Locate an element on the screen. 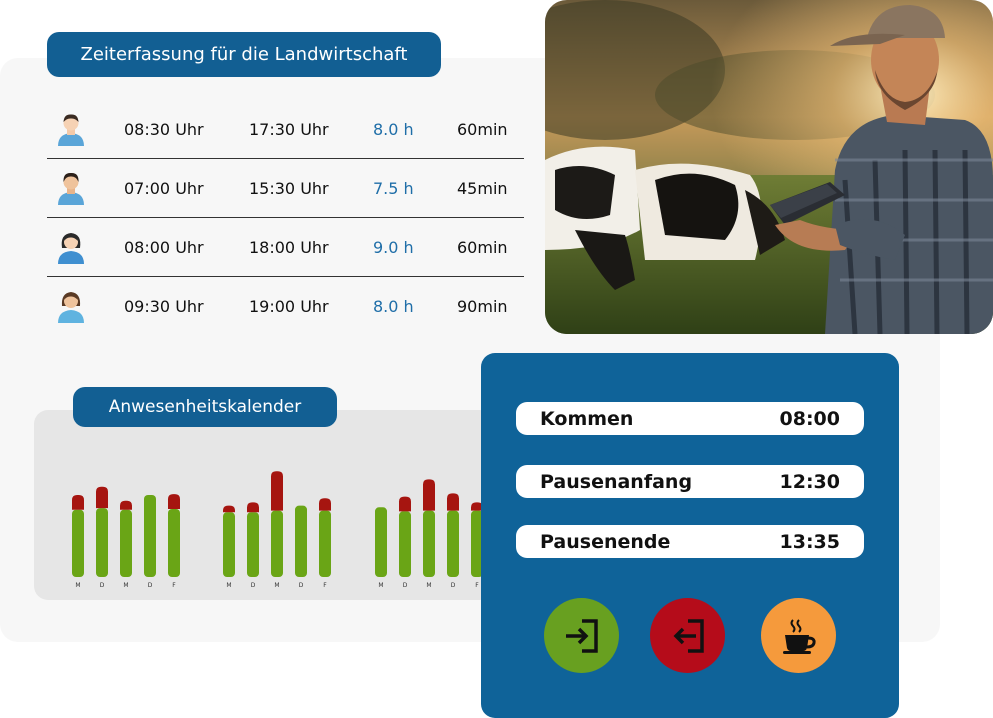 Image resolution: width=993 pixels, height=718 pixels. logout-icon is located at coordinates (688, 635).